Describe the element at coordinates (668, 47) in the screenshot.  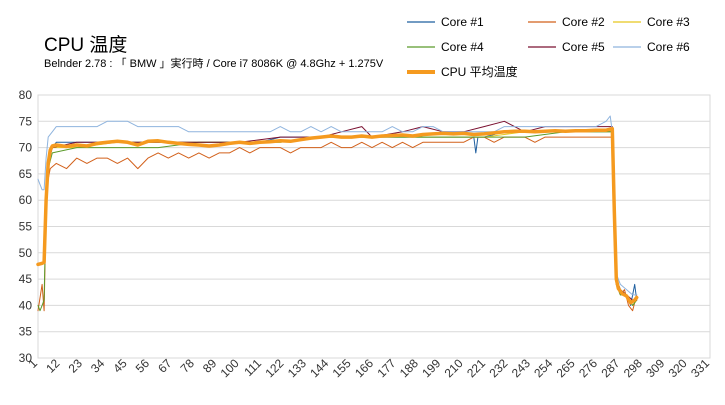
I see `legend-label: Core #6` at that location.